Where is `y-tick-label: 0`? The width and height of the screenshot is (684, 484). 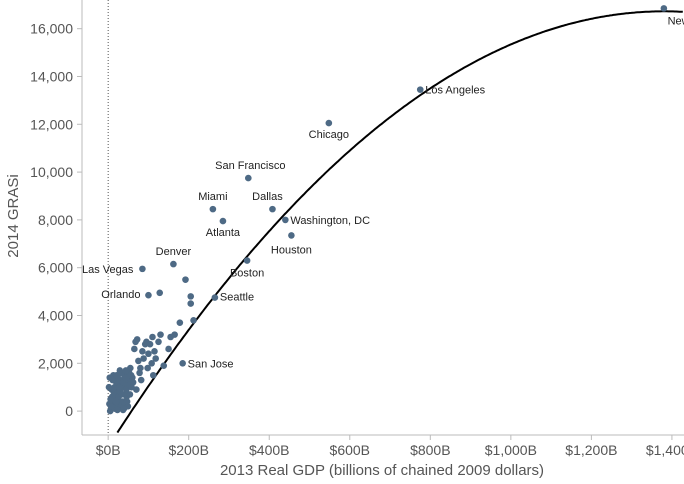
y-tick-label: 0 is located at coordinates (69, 411).